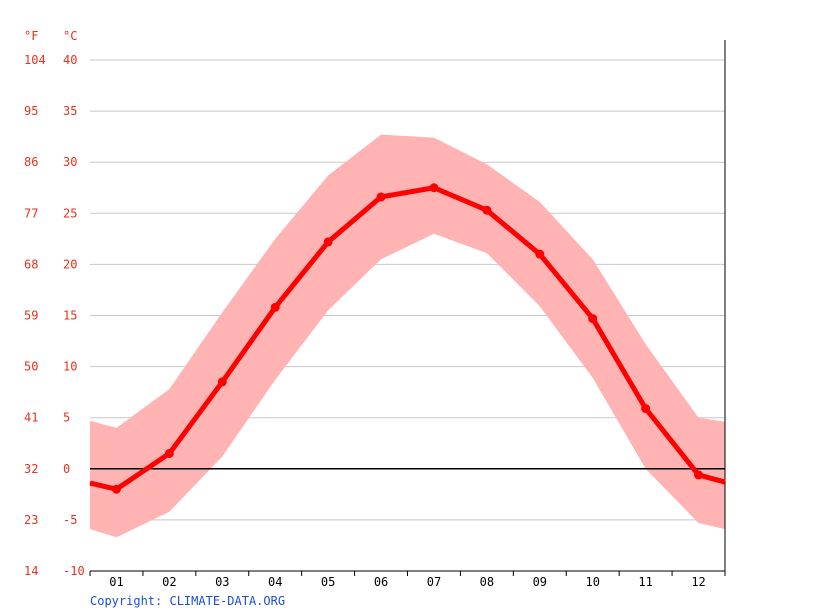 The height and width of the screenshot is (611, 815). I want to click on fahrenheit-unit-label: °F, so click(31, 36).